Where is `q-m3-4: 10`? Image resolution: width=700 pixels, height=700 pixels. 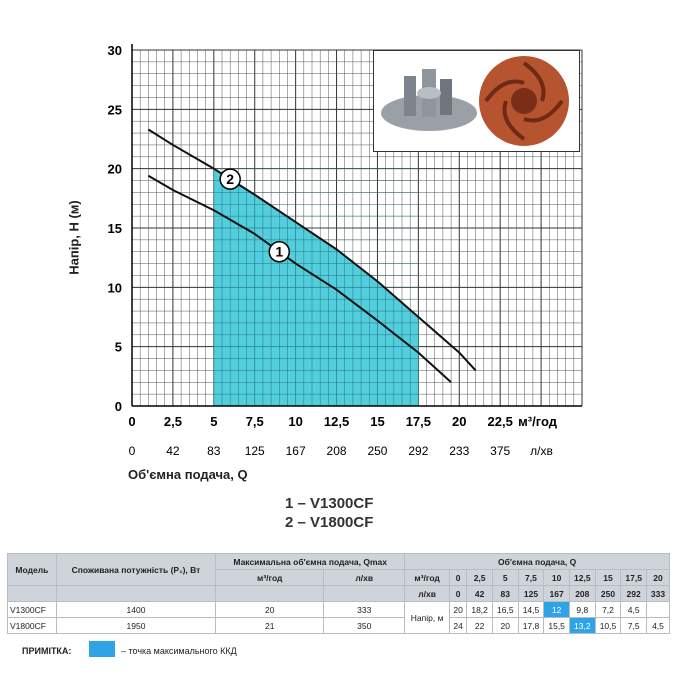 q-m3-4: 10 is located at coordinates (556, 577).